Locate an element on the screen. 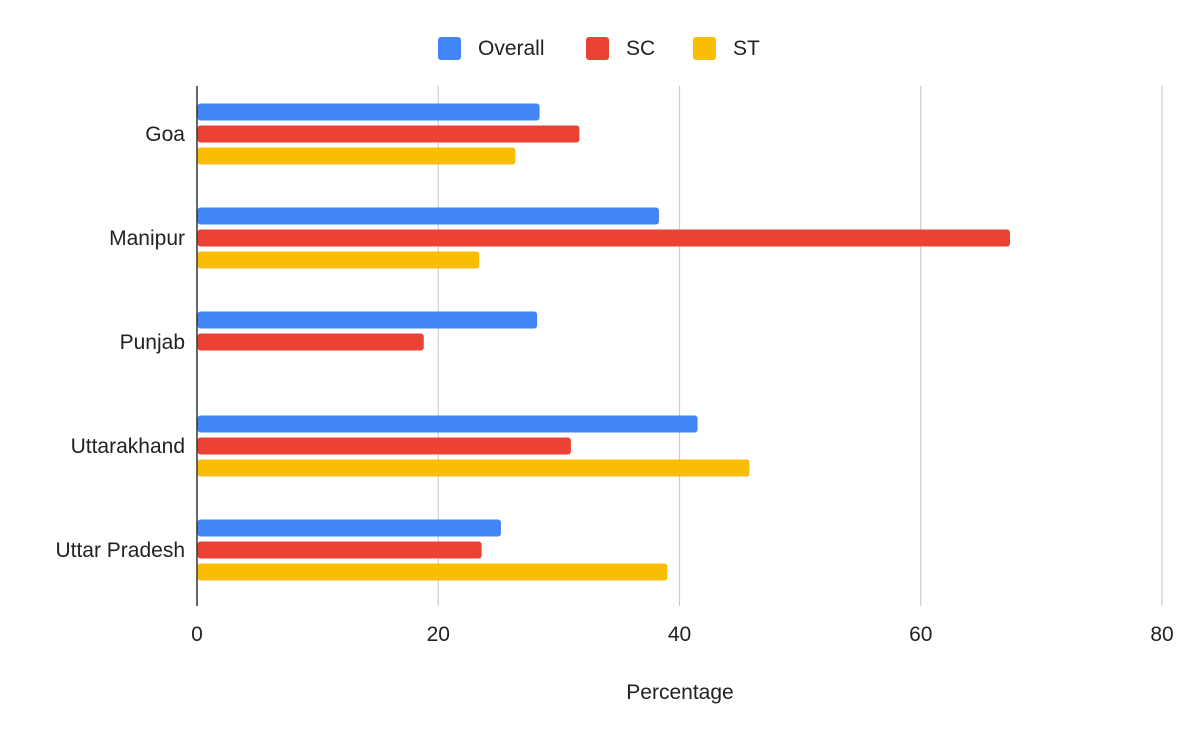  bar-overall-punjab is located at coordinates (367, 320).